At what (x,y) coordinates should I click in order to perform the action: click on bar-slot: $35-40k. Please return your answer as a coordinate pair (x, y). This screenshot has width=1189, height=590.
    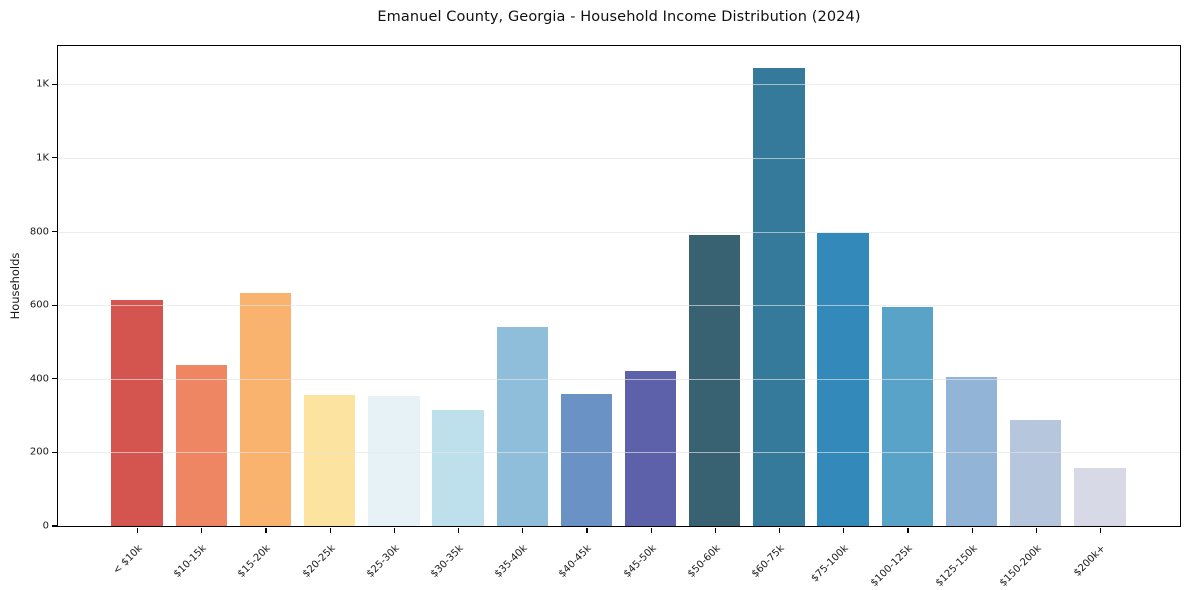
    Looking at the image, I should click on (522, 313).